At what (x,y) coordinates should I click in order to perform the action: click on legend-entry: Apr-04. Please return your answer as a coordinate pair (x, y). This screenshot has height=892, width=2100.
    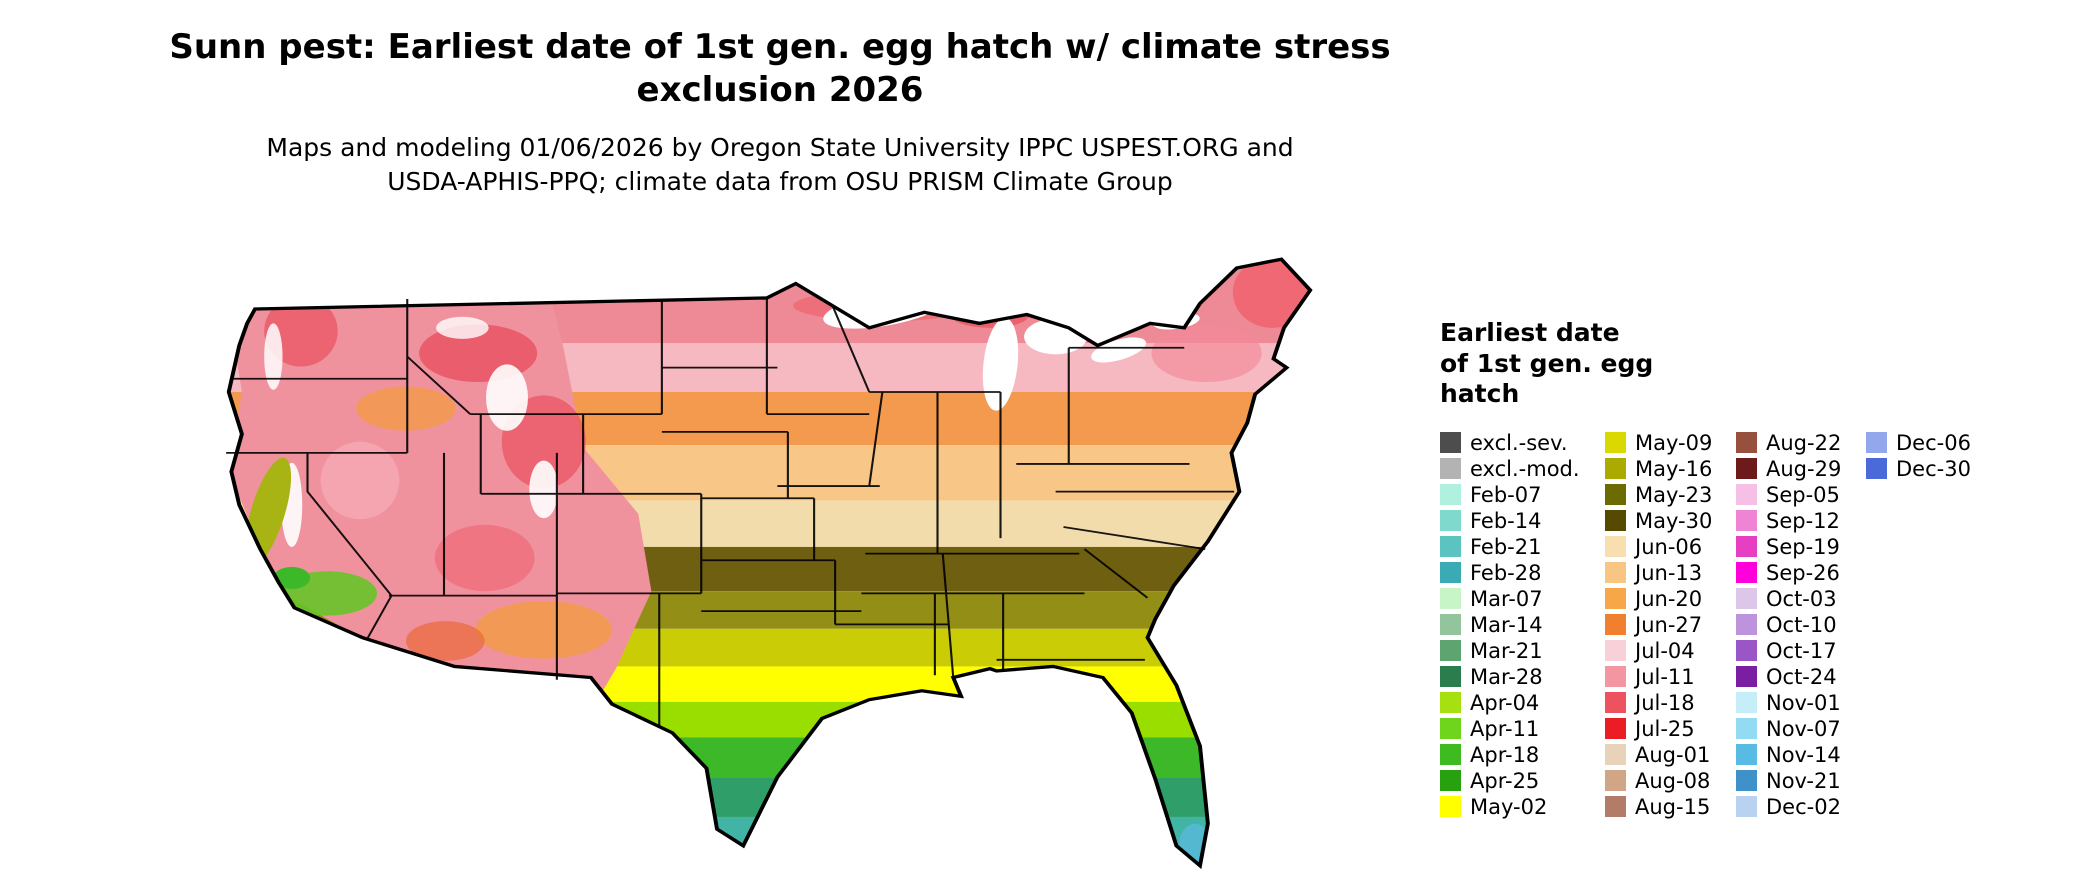
    Looking at the image, I should click on (1522, 703).